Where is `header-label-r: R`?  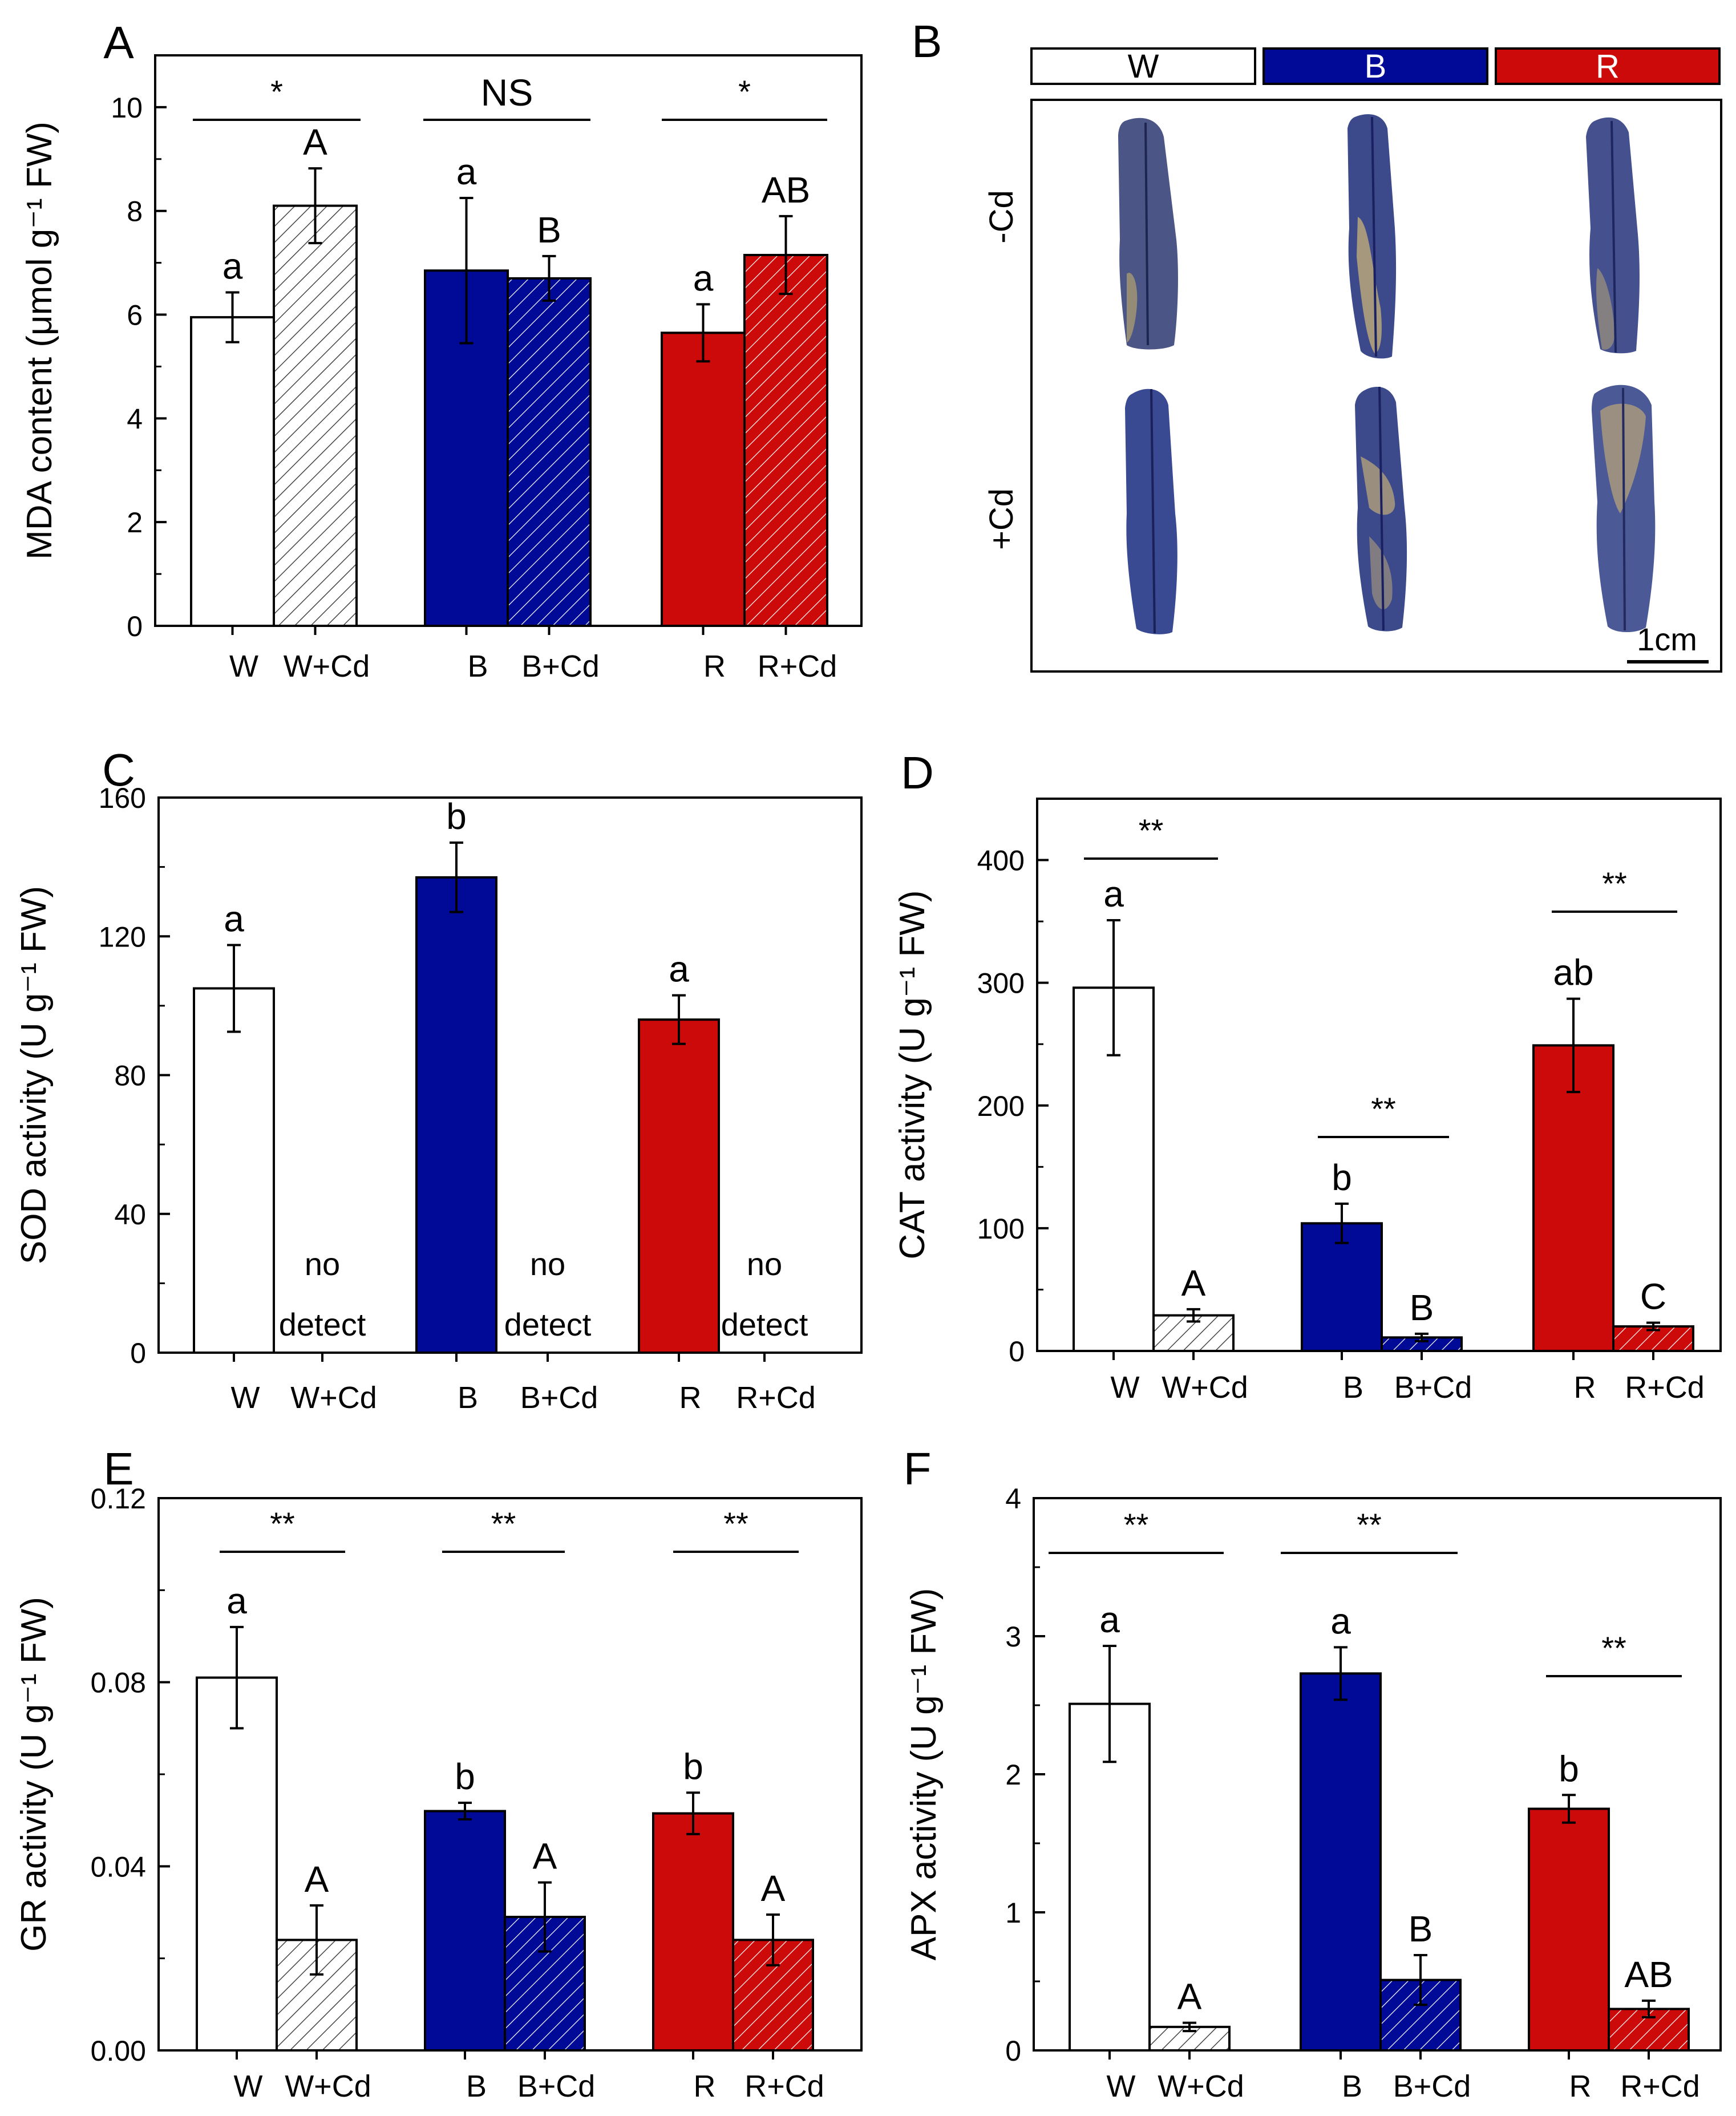
header-label-r: R is located at coordinates (1608, 66).